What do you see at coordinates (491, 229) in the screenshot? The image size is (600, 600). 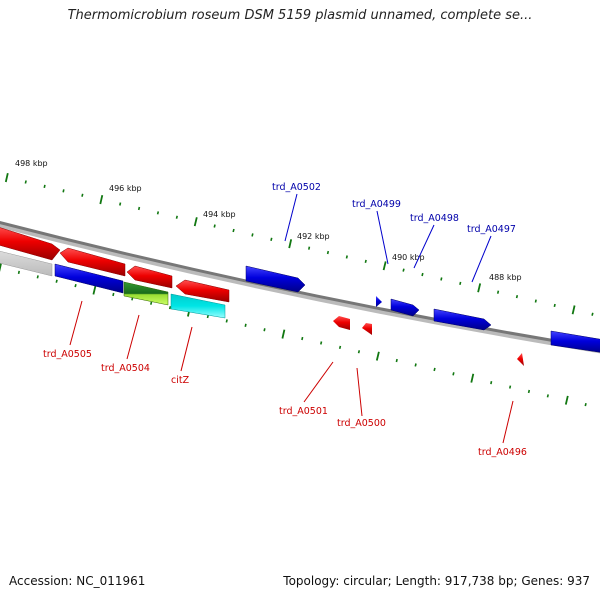 I see `gene-label: trd_A0497` at bounding box center [491, 229].